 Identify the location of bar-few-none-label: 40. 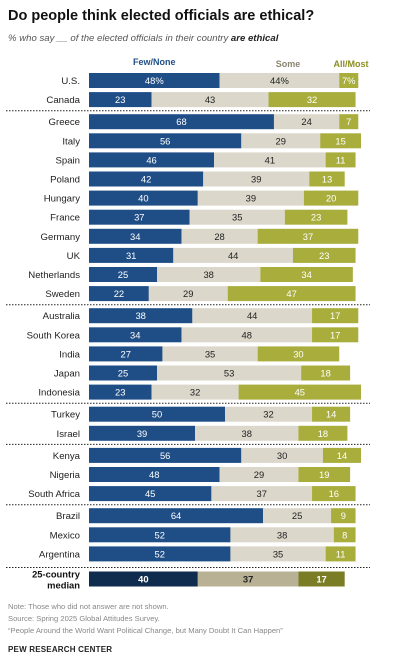
(143, 198).